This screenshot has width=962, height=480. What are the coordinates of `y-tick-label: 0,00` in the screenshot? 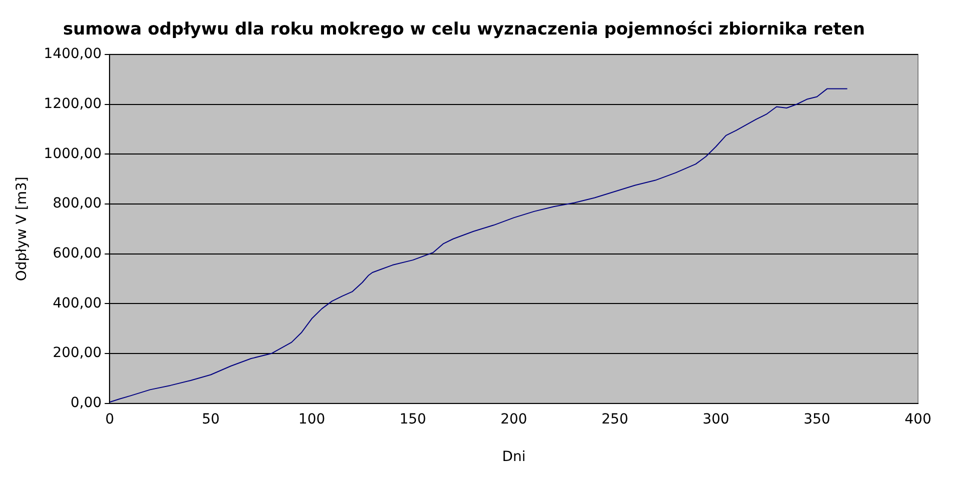 It's located at (86, 403).